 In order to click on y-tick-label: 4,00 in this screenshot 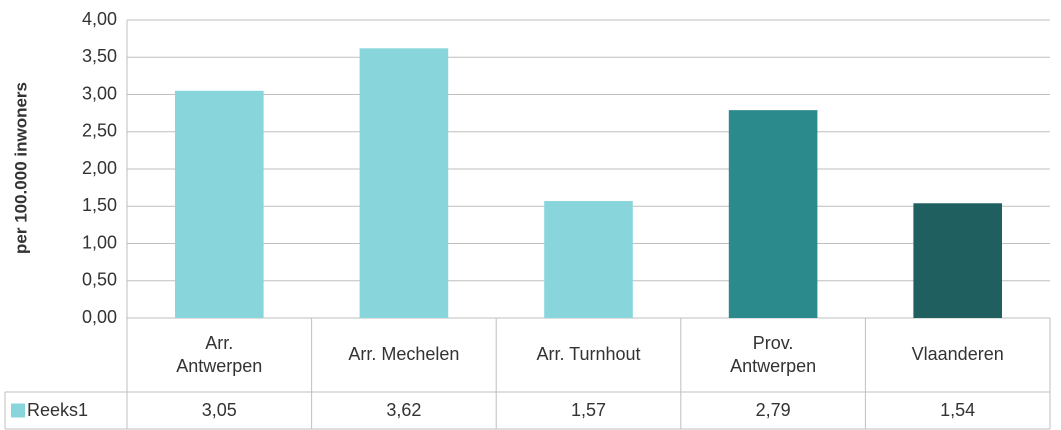, I will do `click(99, 19)`.